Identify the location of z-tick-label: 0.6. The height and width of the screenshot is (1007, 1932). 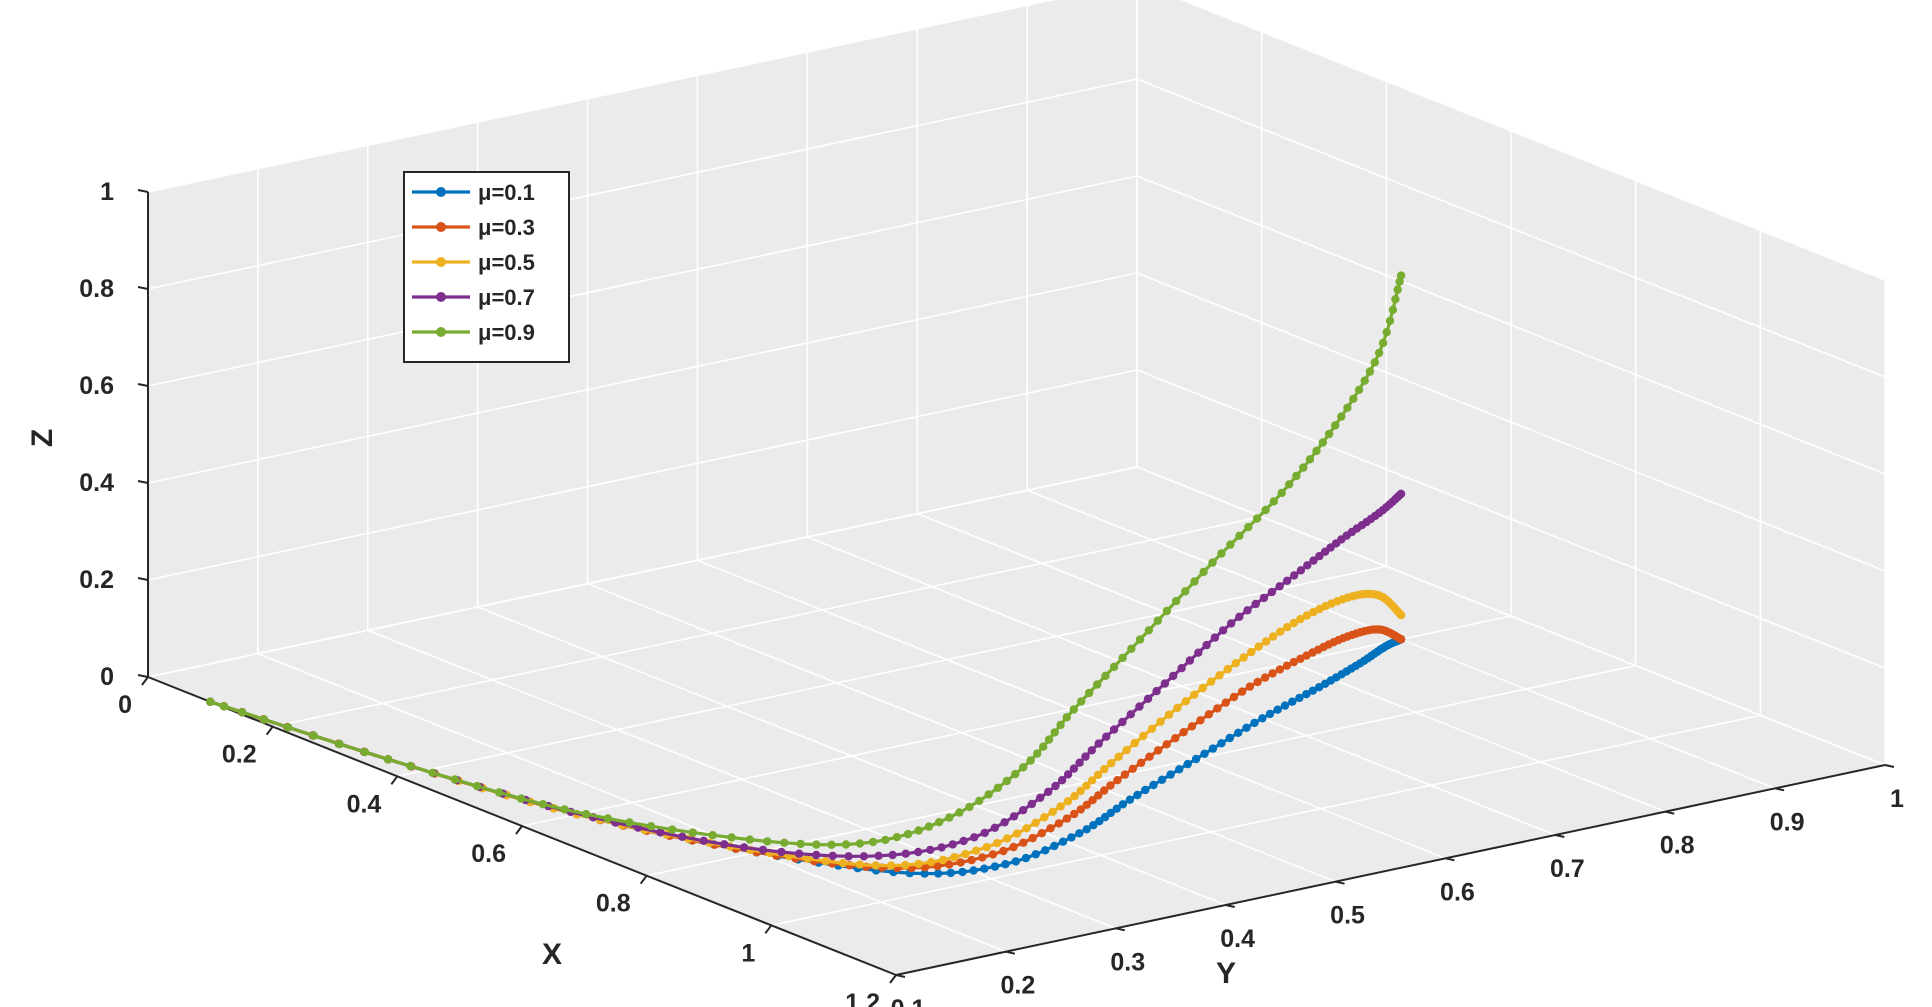
(96, 386).